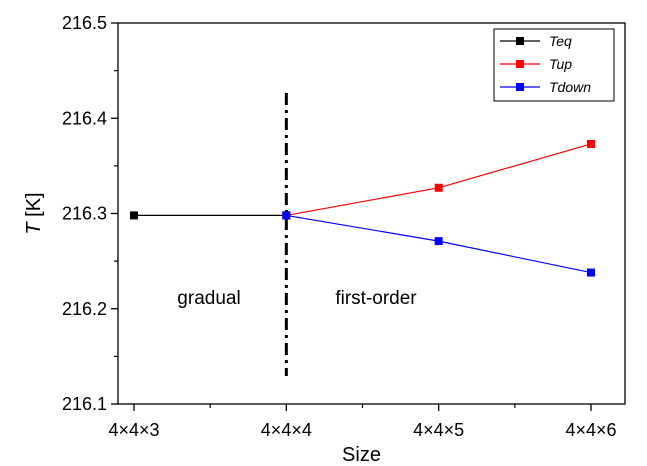  I want to click on legend-marker-teq, so click(520, 41).